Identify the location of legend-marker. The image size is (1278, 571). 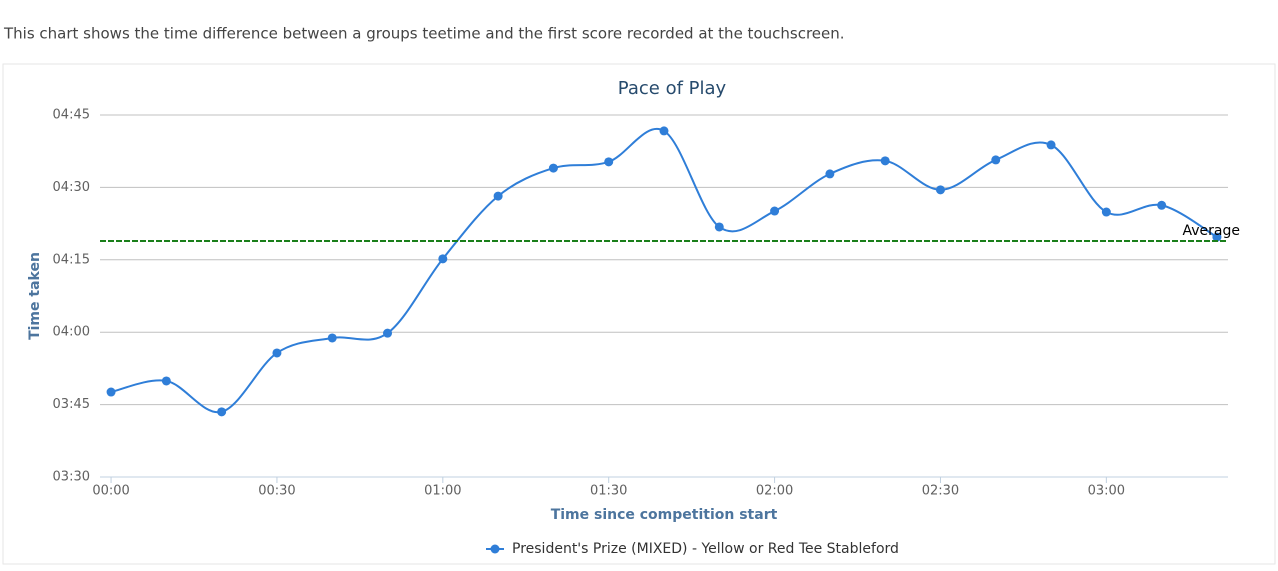
(495, 549).